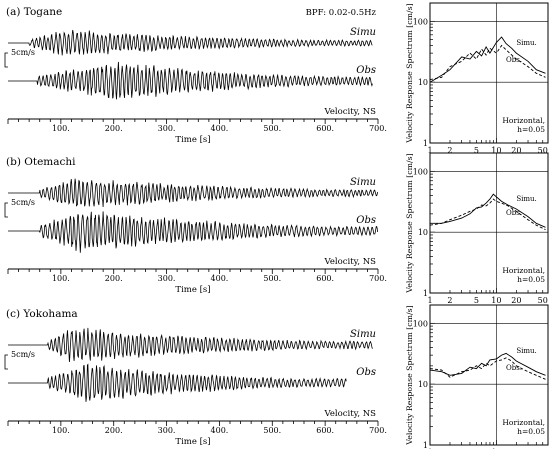  What do you see at coordinates (34, 12) in the screenshot?
I see `station-label: (a) Togane` at bounding box center [34, 12].